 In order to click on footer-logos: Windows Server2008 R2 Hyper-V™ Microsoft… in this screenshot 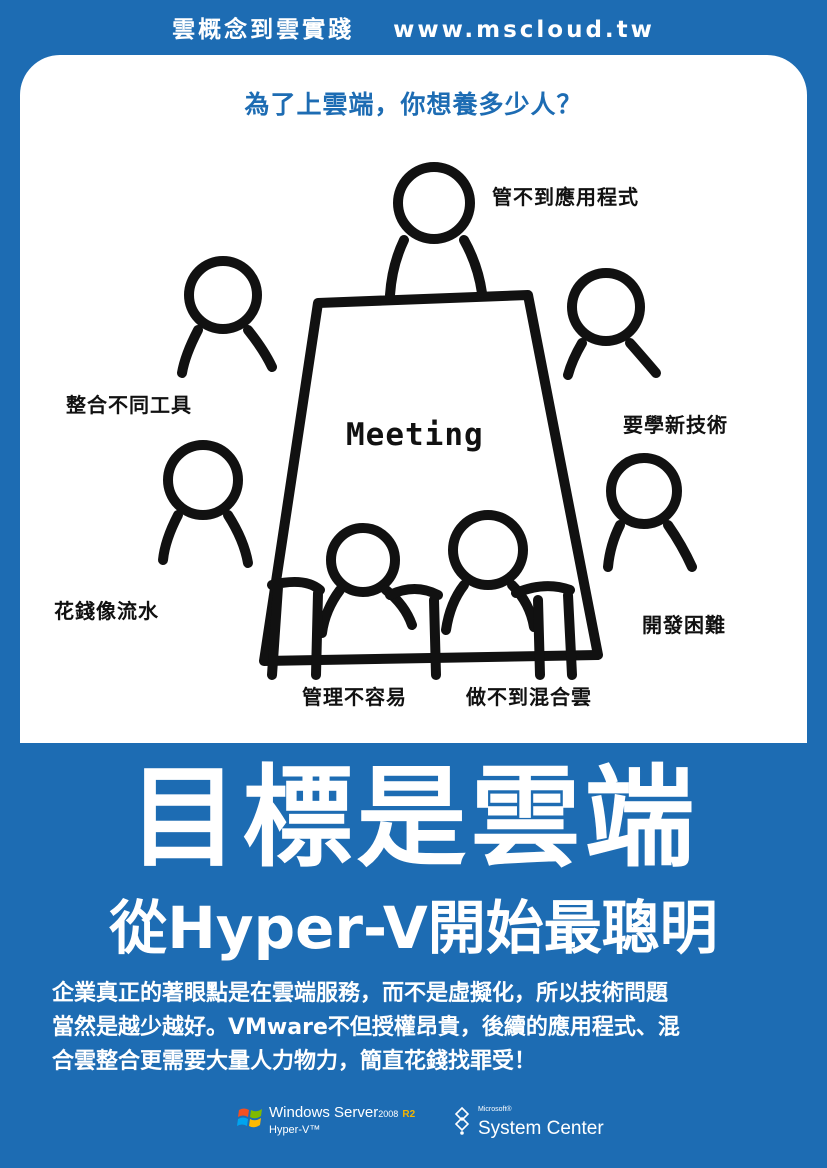, I will do `click(413, 1123)`.